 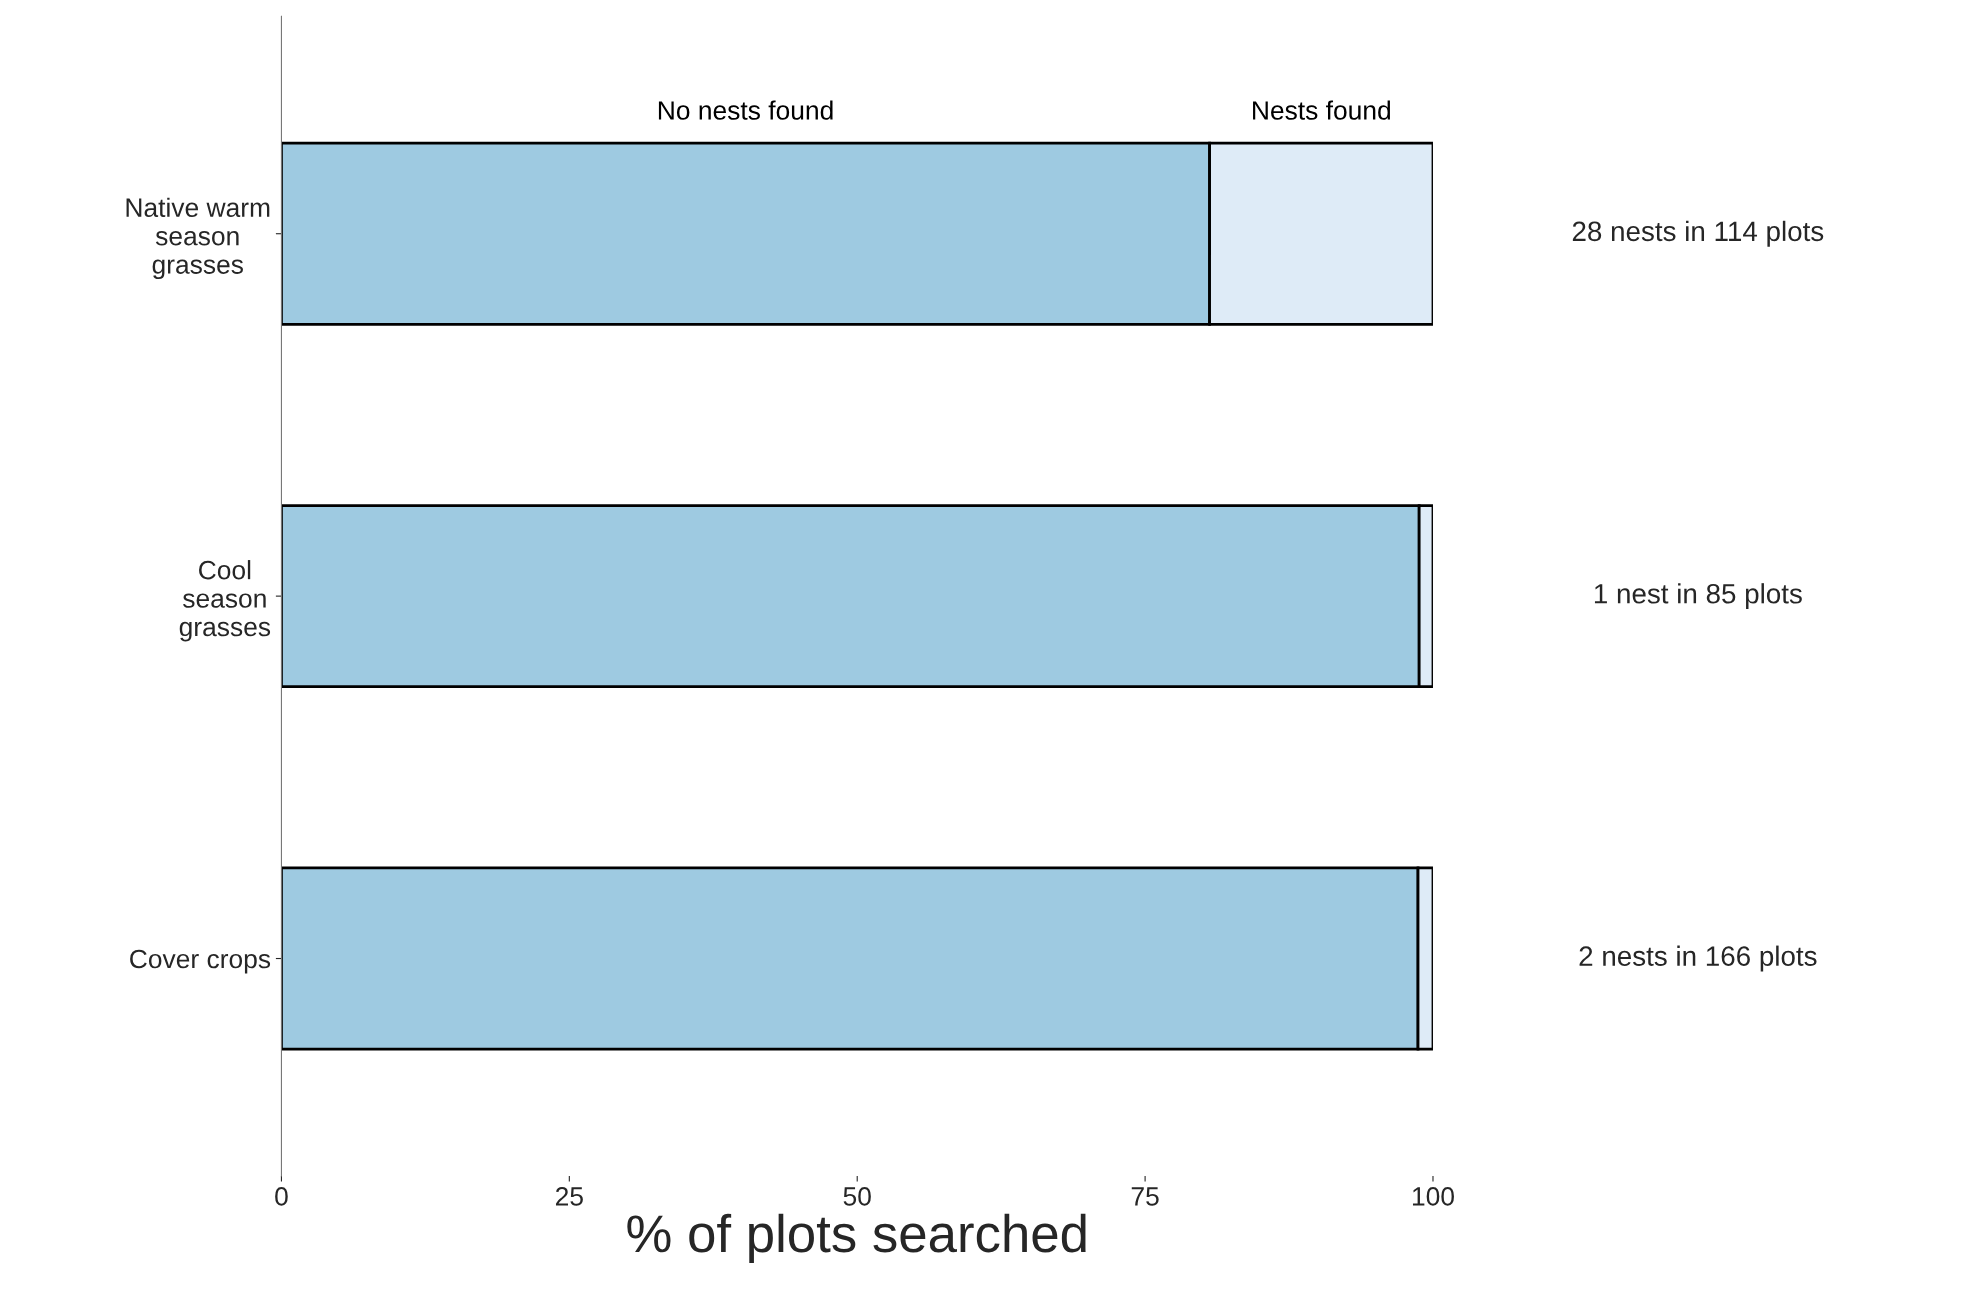 What do you see at coordinates (745, 110) in the screenshot?
I see `series-label: No nests found` at bounding box center [745, 110].